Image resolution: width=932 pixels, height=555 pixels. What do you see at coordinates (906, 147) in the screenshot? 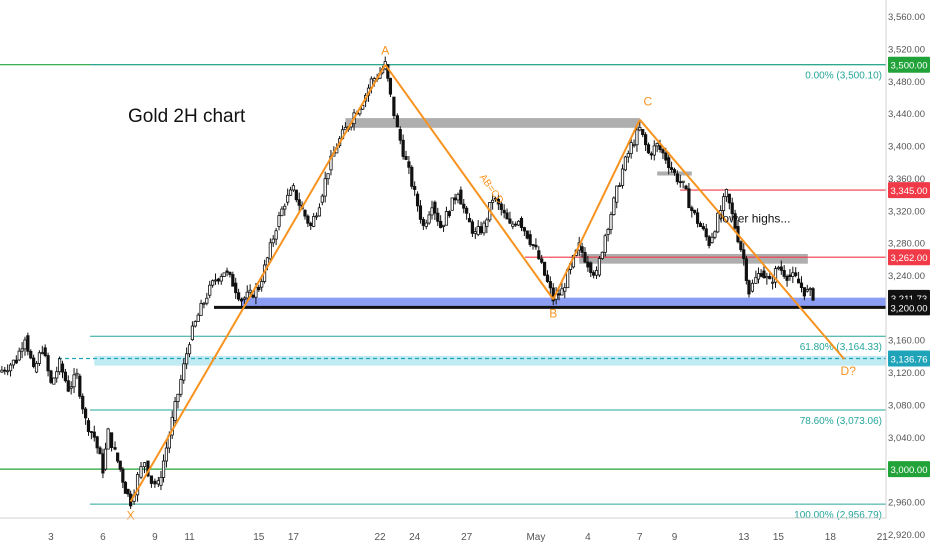
I see `y-tick-label: 3,400.00` at bounding box center [906, 147].